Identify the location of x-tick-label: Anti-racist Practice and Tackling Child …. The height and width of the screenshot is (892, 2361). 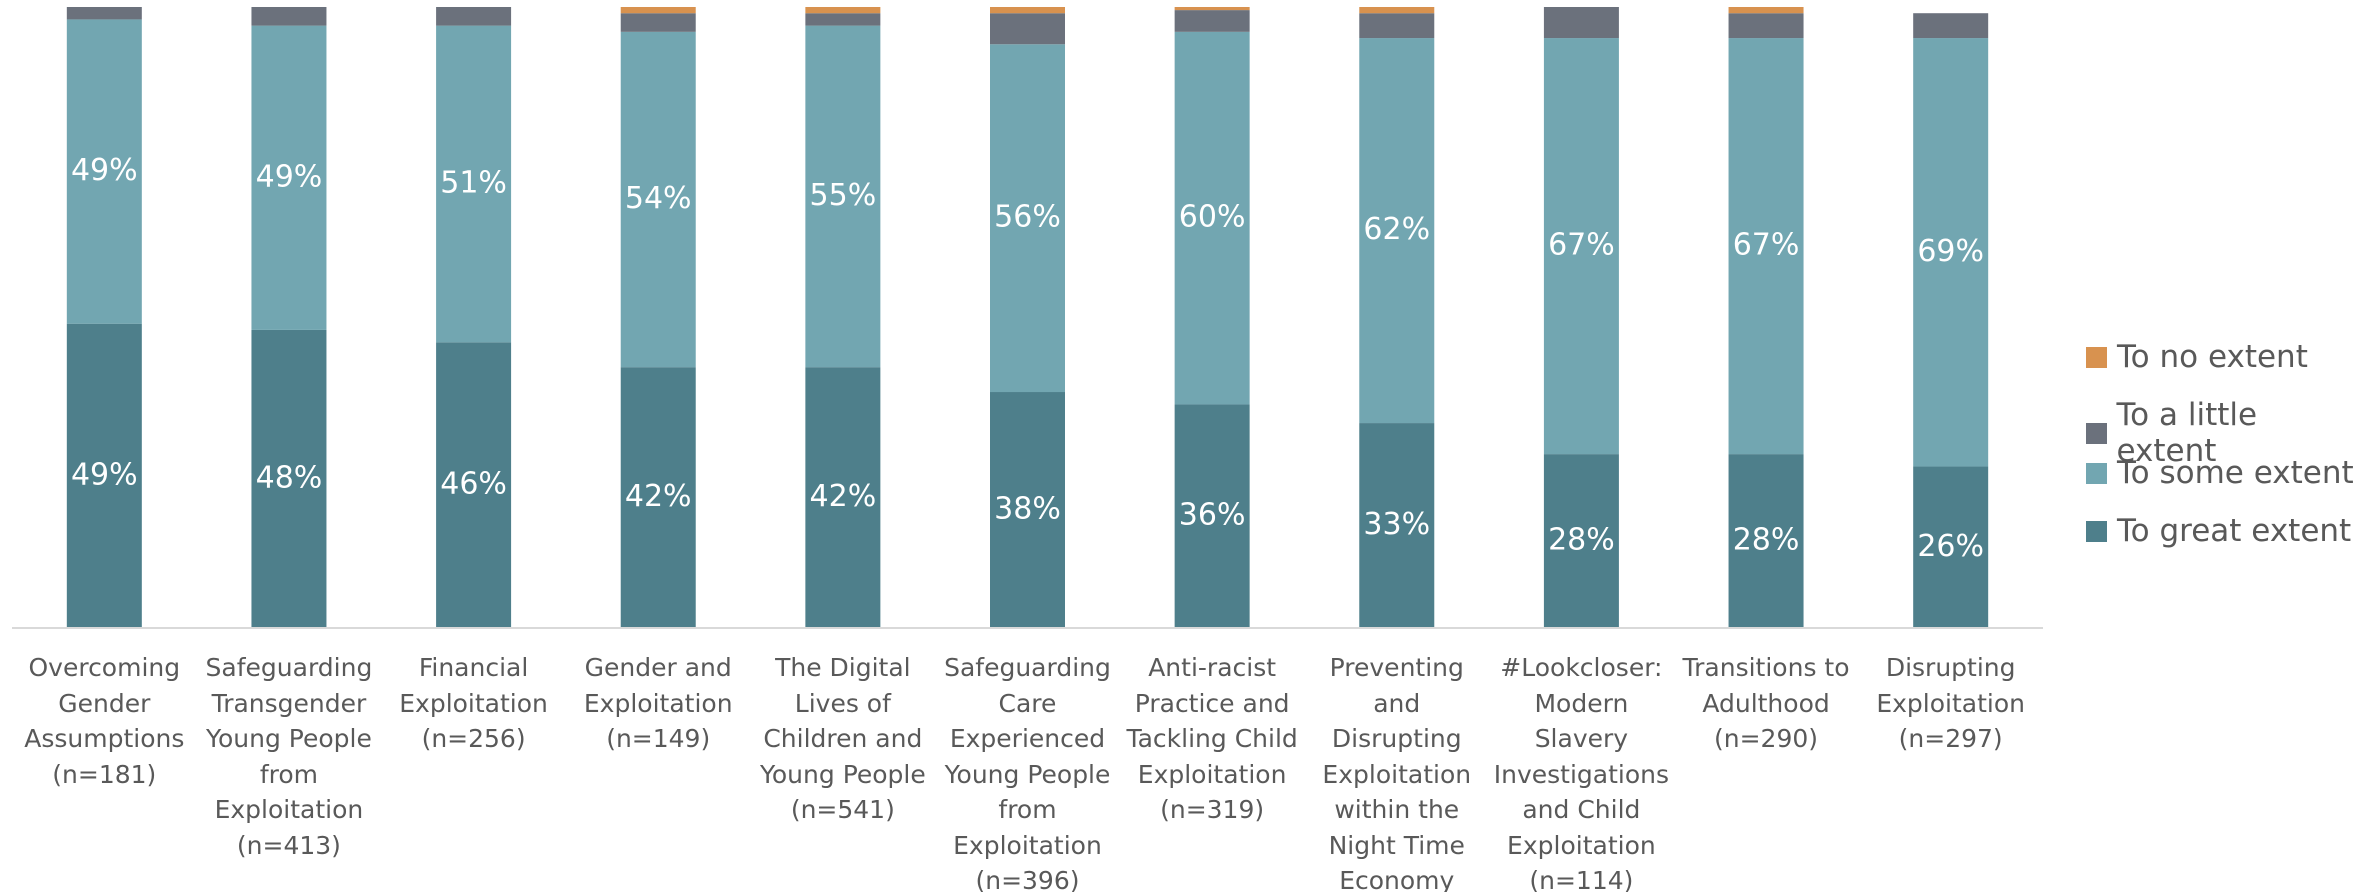
(1212, 738).